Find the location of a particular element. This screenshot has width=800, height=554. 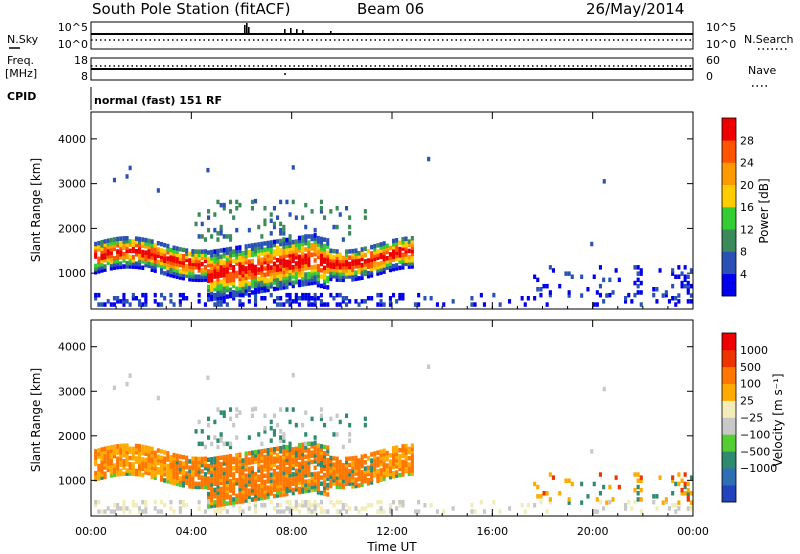

x-tick-label: 16:00 is located at coordinates (492, 531).